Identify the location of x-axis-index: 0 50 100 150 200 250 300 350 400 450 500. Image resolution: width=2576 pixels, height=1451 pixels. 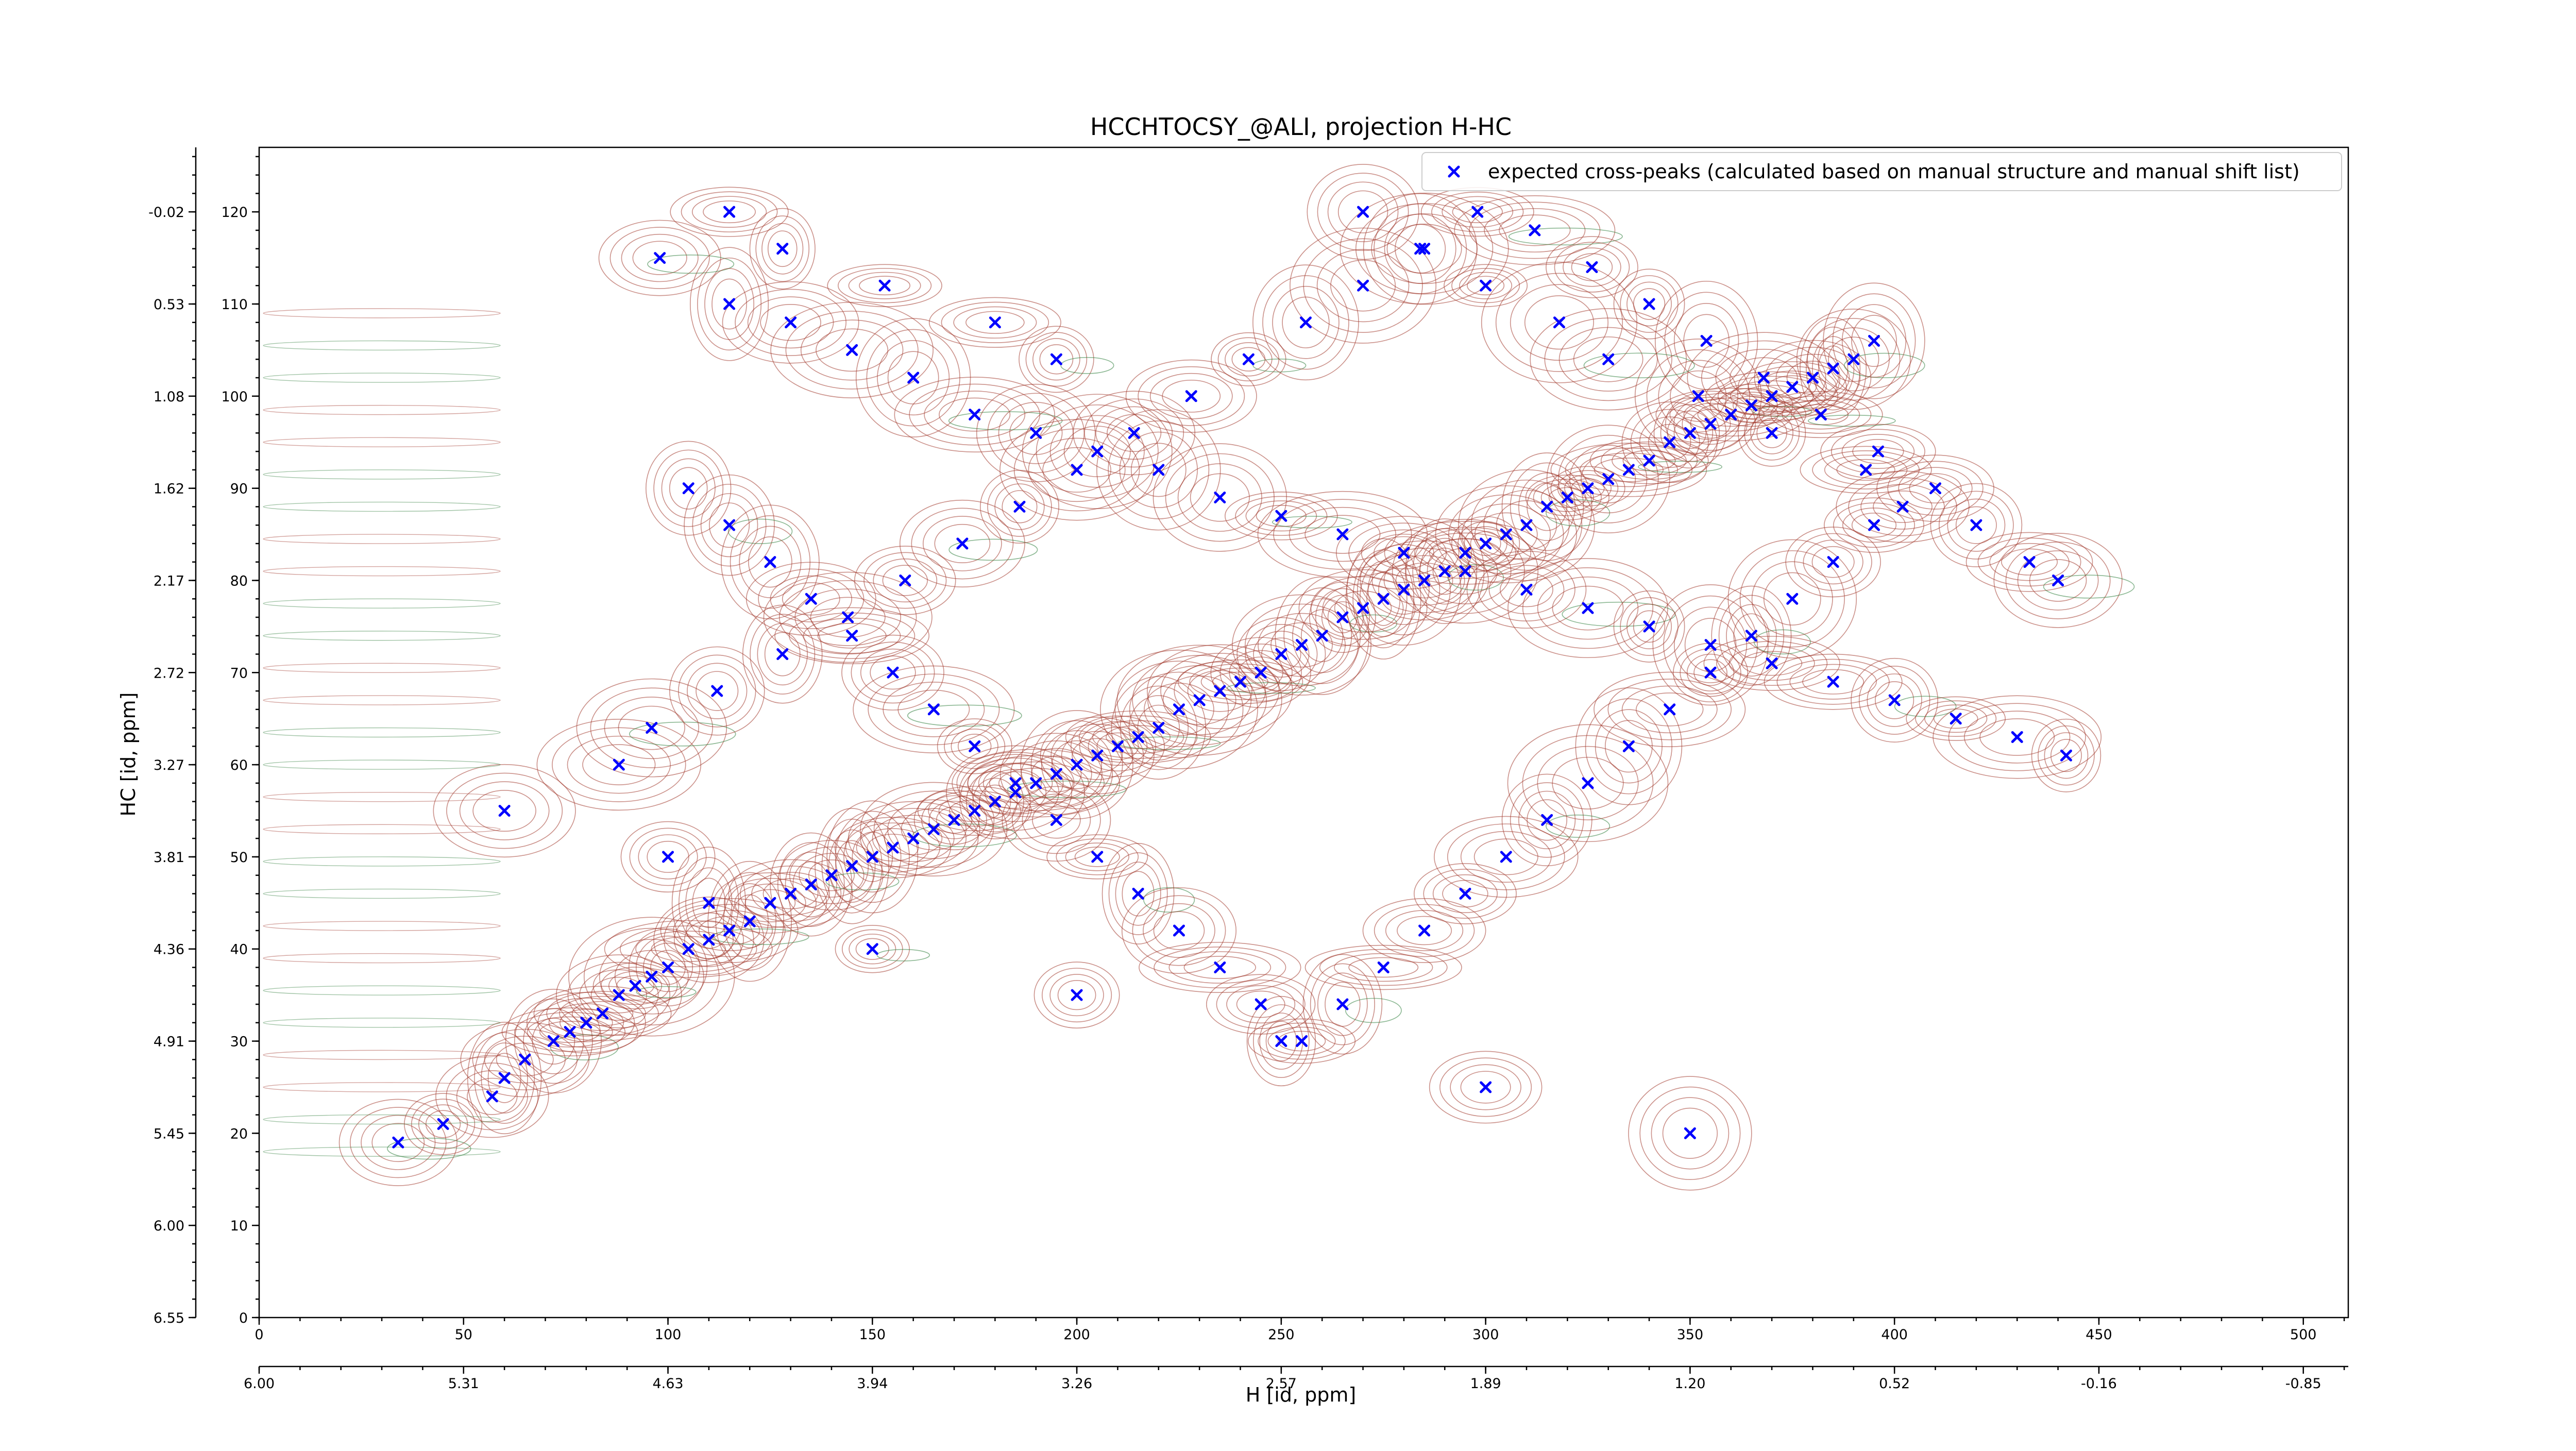
(1300, 1330).